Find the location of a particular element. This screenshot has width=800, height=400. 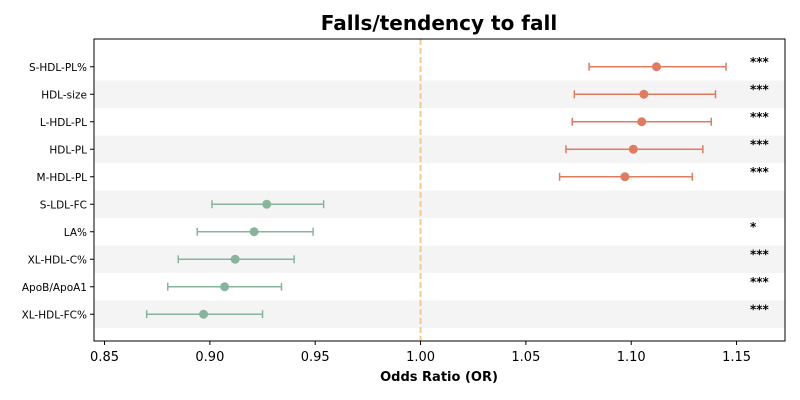

category-label: ApoB/ApoA1 is located at coordinates (54, 288).